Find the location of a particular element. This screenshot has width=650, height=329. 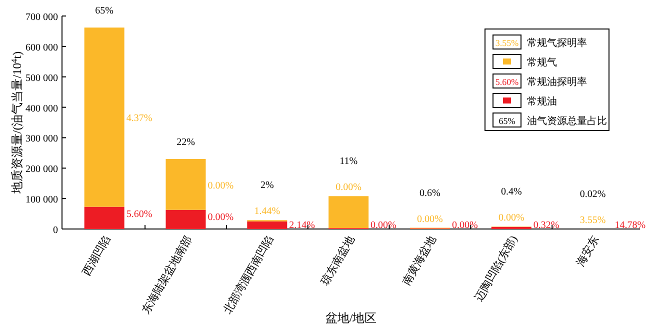

annotation: 油气资源总量占比 is located at coordinates (567, 121).